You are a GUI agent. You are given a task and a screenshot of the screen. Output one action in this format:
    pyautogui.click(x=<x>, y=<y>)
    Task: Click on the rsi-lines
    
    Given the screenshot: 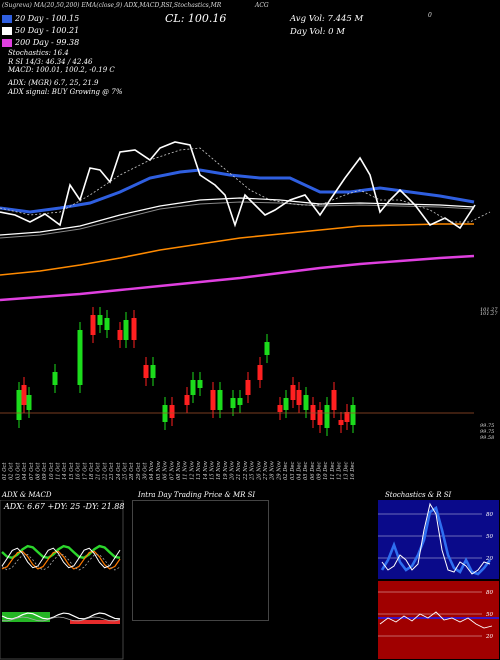 What is the action you would take?
    pyautogui.click(x=436, y=620)
    